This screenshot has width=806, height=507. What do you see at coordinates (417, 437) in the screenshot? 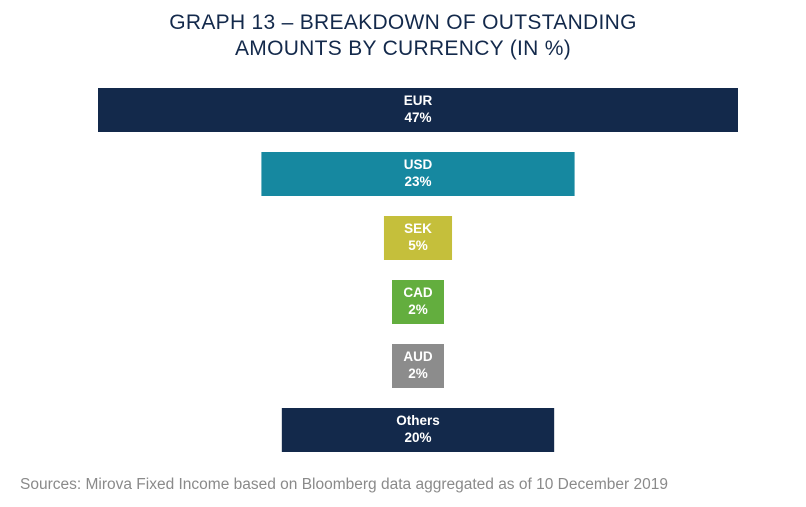
I see `funnel-bar-value-label: 20%` at bounding box center [417, 437].